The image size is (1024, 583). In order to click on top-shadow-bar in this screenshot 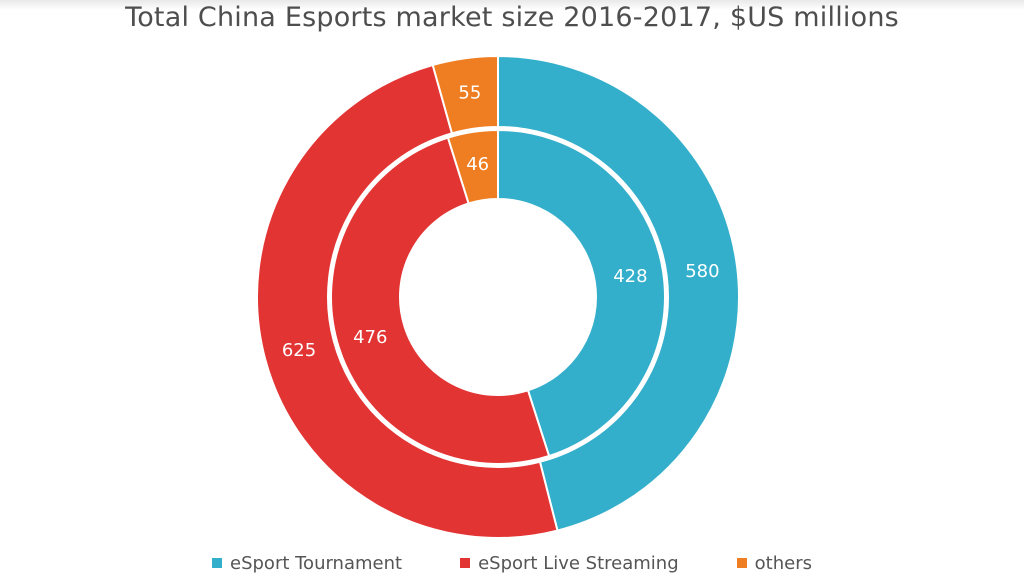, I will do `click(512, 5)`.